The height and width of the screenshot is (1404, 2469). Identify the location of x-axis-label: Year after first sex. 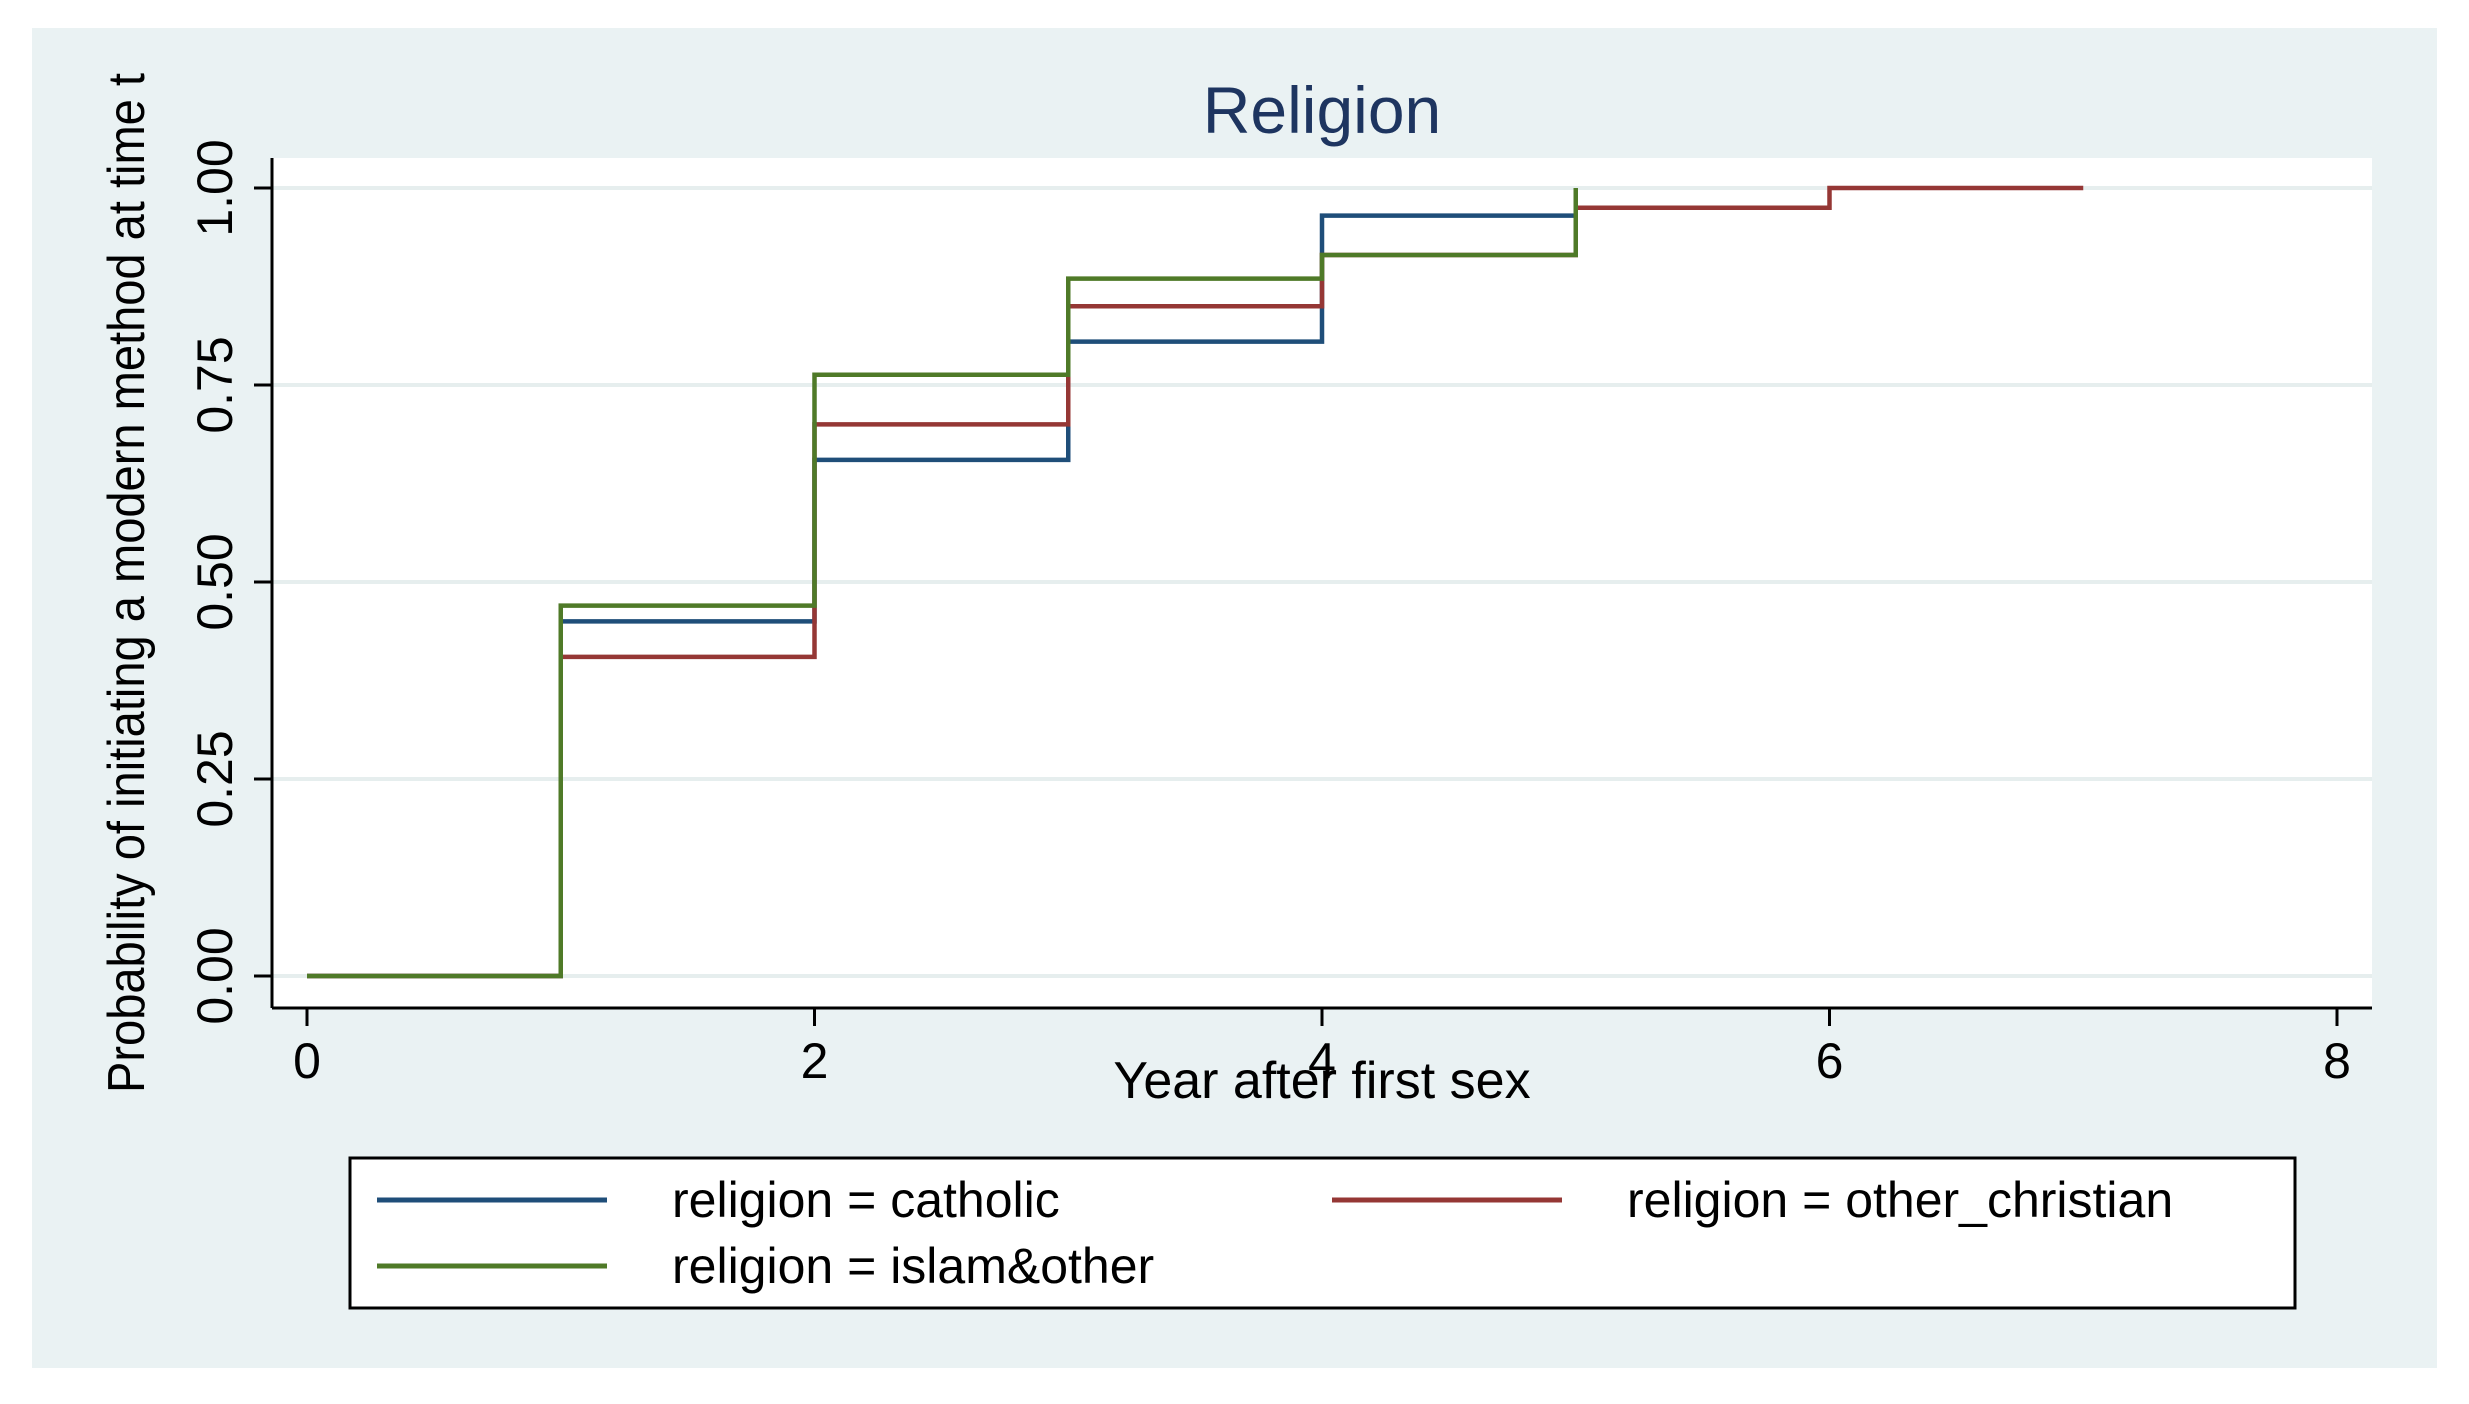
(1321, 1081).